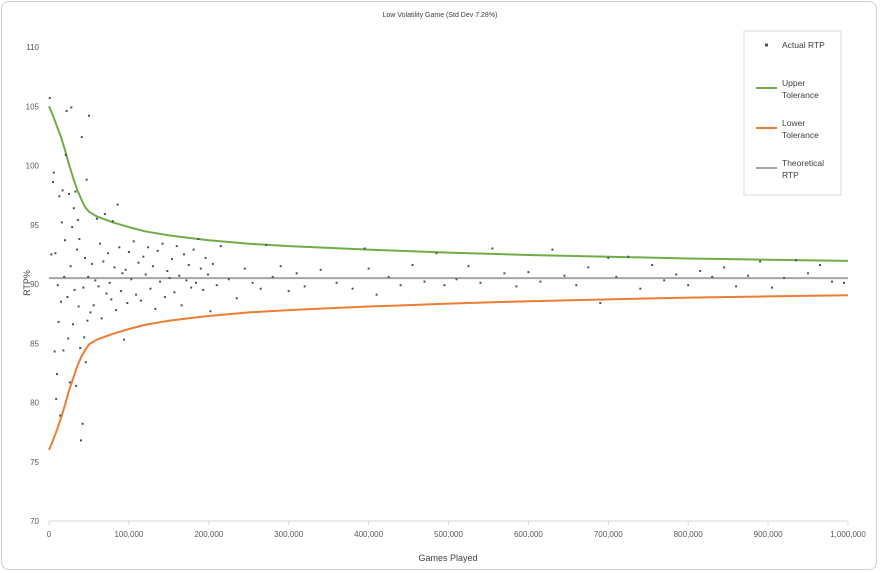 The height and width of the screenshot is (573, 880). I want to click on legend-actual-rtp-marker, so click(766, 45).